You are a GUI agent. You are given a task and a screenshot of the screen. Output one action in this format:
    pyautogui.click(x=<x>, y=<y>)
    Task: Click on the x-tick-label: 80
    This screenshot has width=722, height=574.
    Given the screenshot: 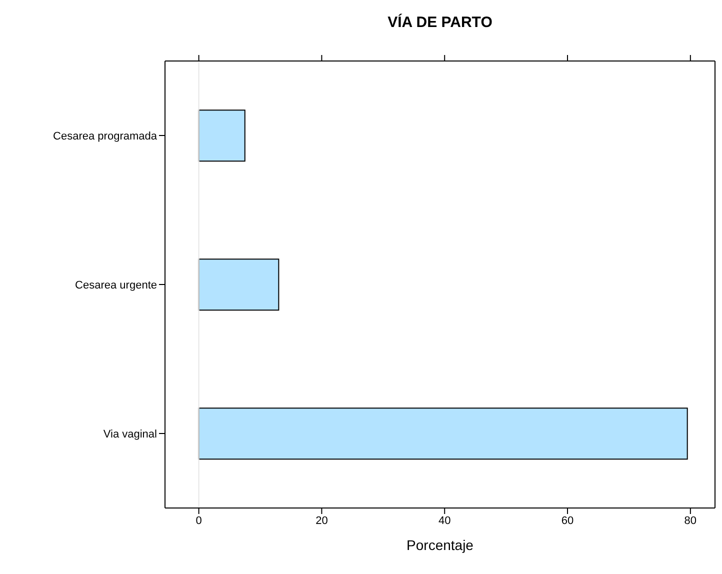 What is the action you would take?
    pyautogui.click(x=690, y=520)
    